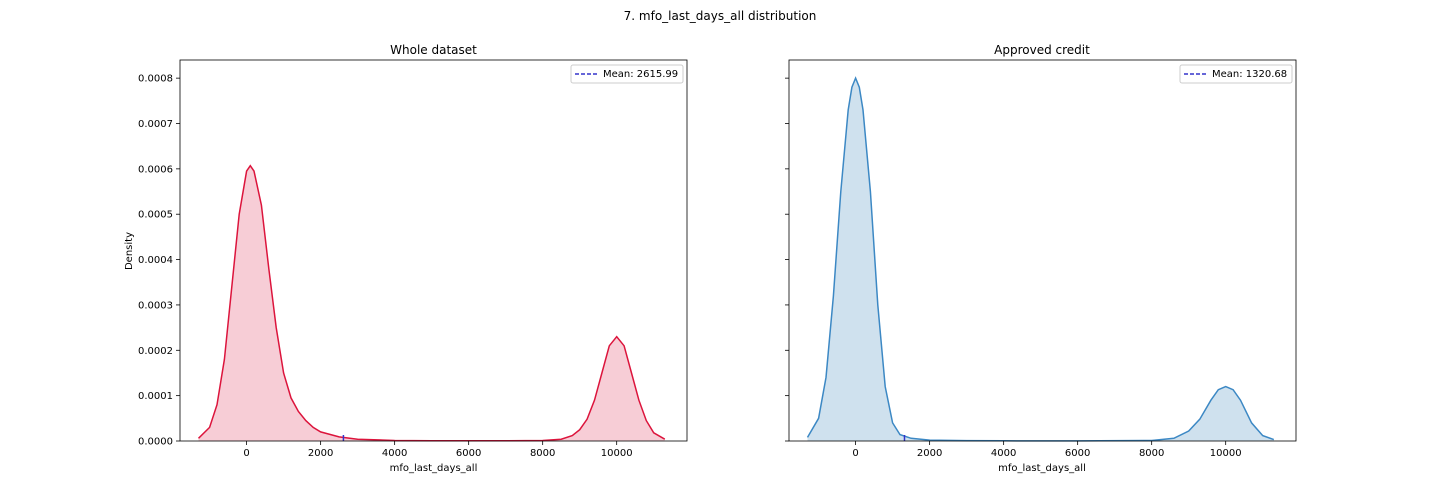  What do you see at coordinates (468, 453) in the screenshot?
I see `x-tick-label-whole-dataset: 6000` at bounding box center [468, 453].